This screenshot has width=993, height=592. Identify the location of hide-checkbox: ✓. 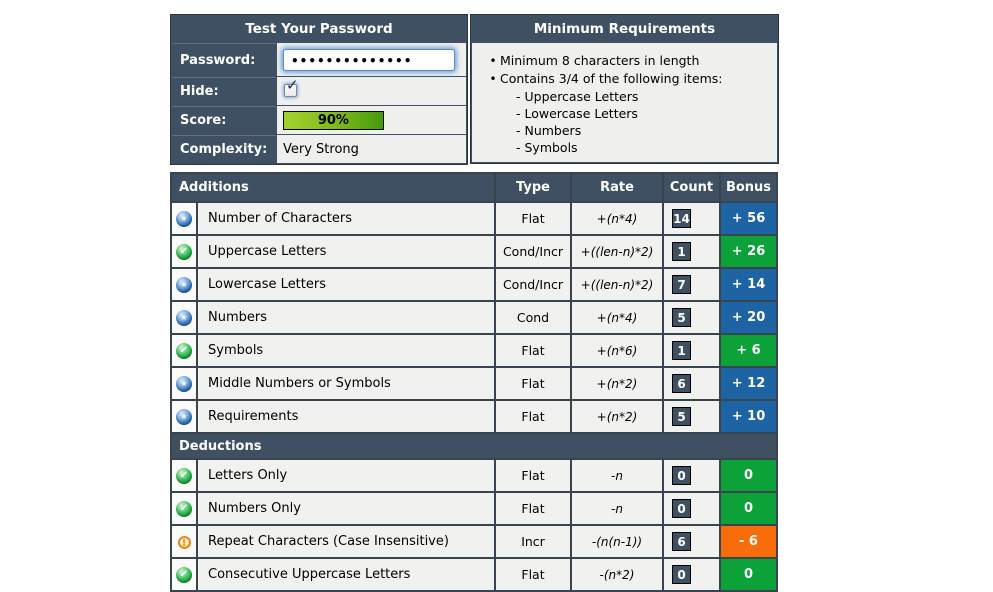
(291, 87).